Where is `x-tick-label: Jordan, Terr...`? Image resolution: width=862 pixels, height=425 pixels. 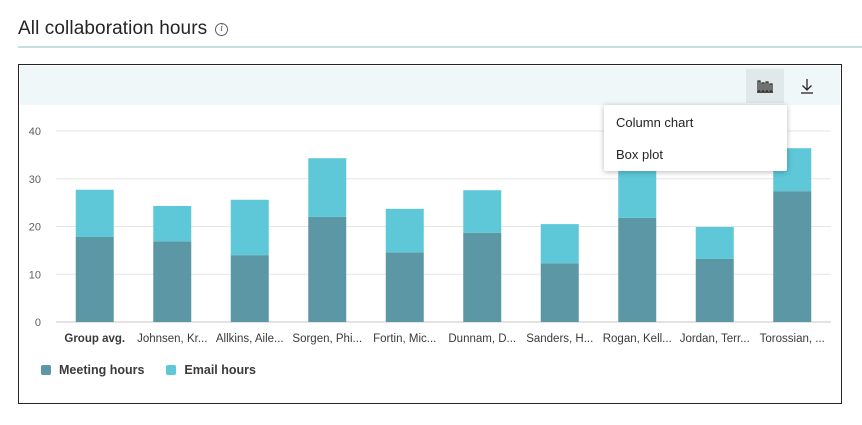
x-tick-label: Jordan, Terr... is located at coordinates (715, 339).